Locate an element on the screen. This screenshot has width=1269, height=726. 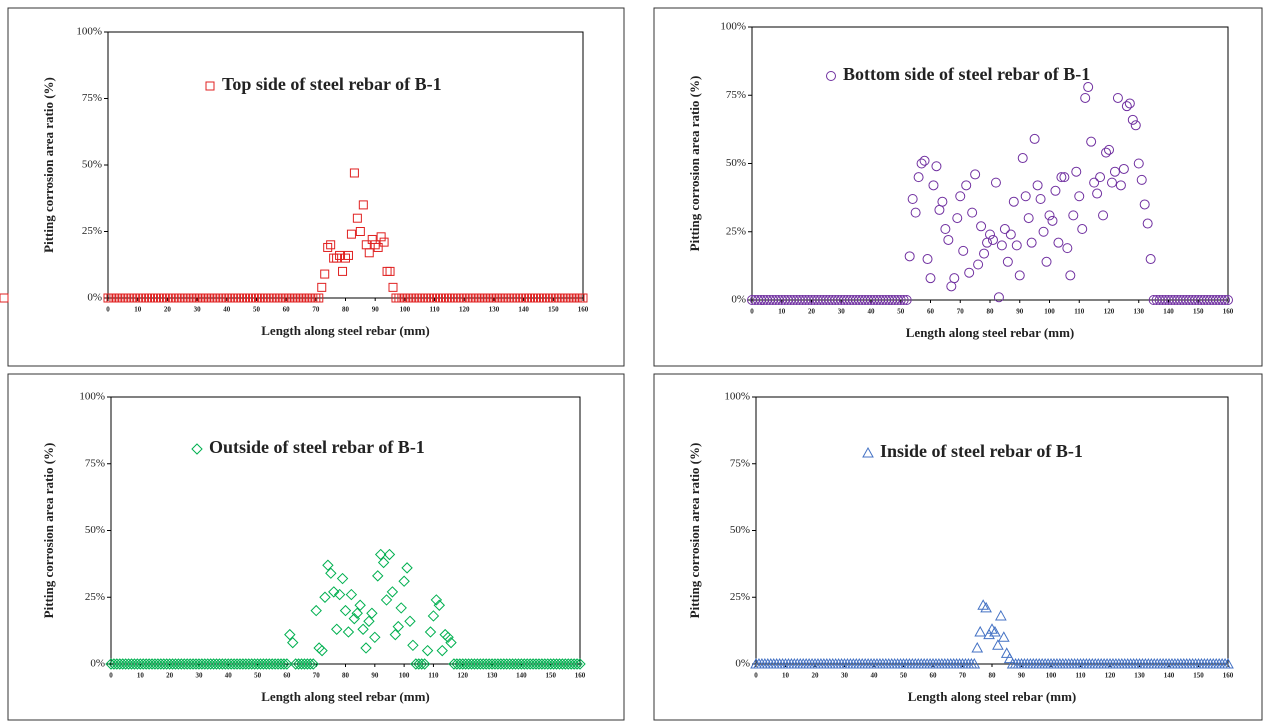
x-tick-label: 140 is located at coordinates (523, 310).